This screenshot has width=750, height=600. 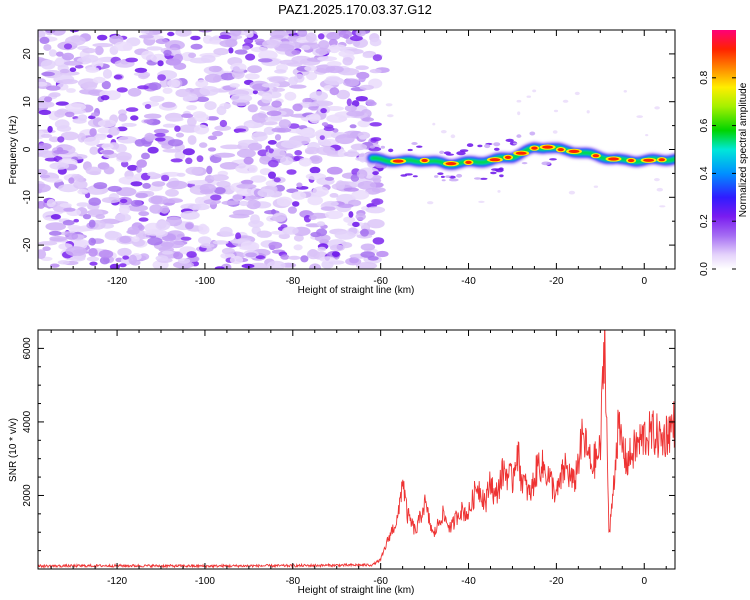 What do you see at coordinates (27, 197) in the screenshot?
I see `y-tick-label: -10` at bounding box center [27, 197].